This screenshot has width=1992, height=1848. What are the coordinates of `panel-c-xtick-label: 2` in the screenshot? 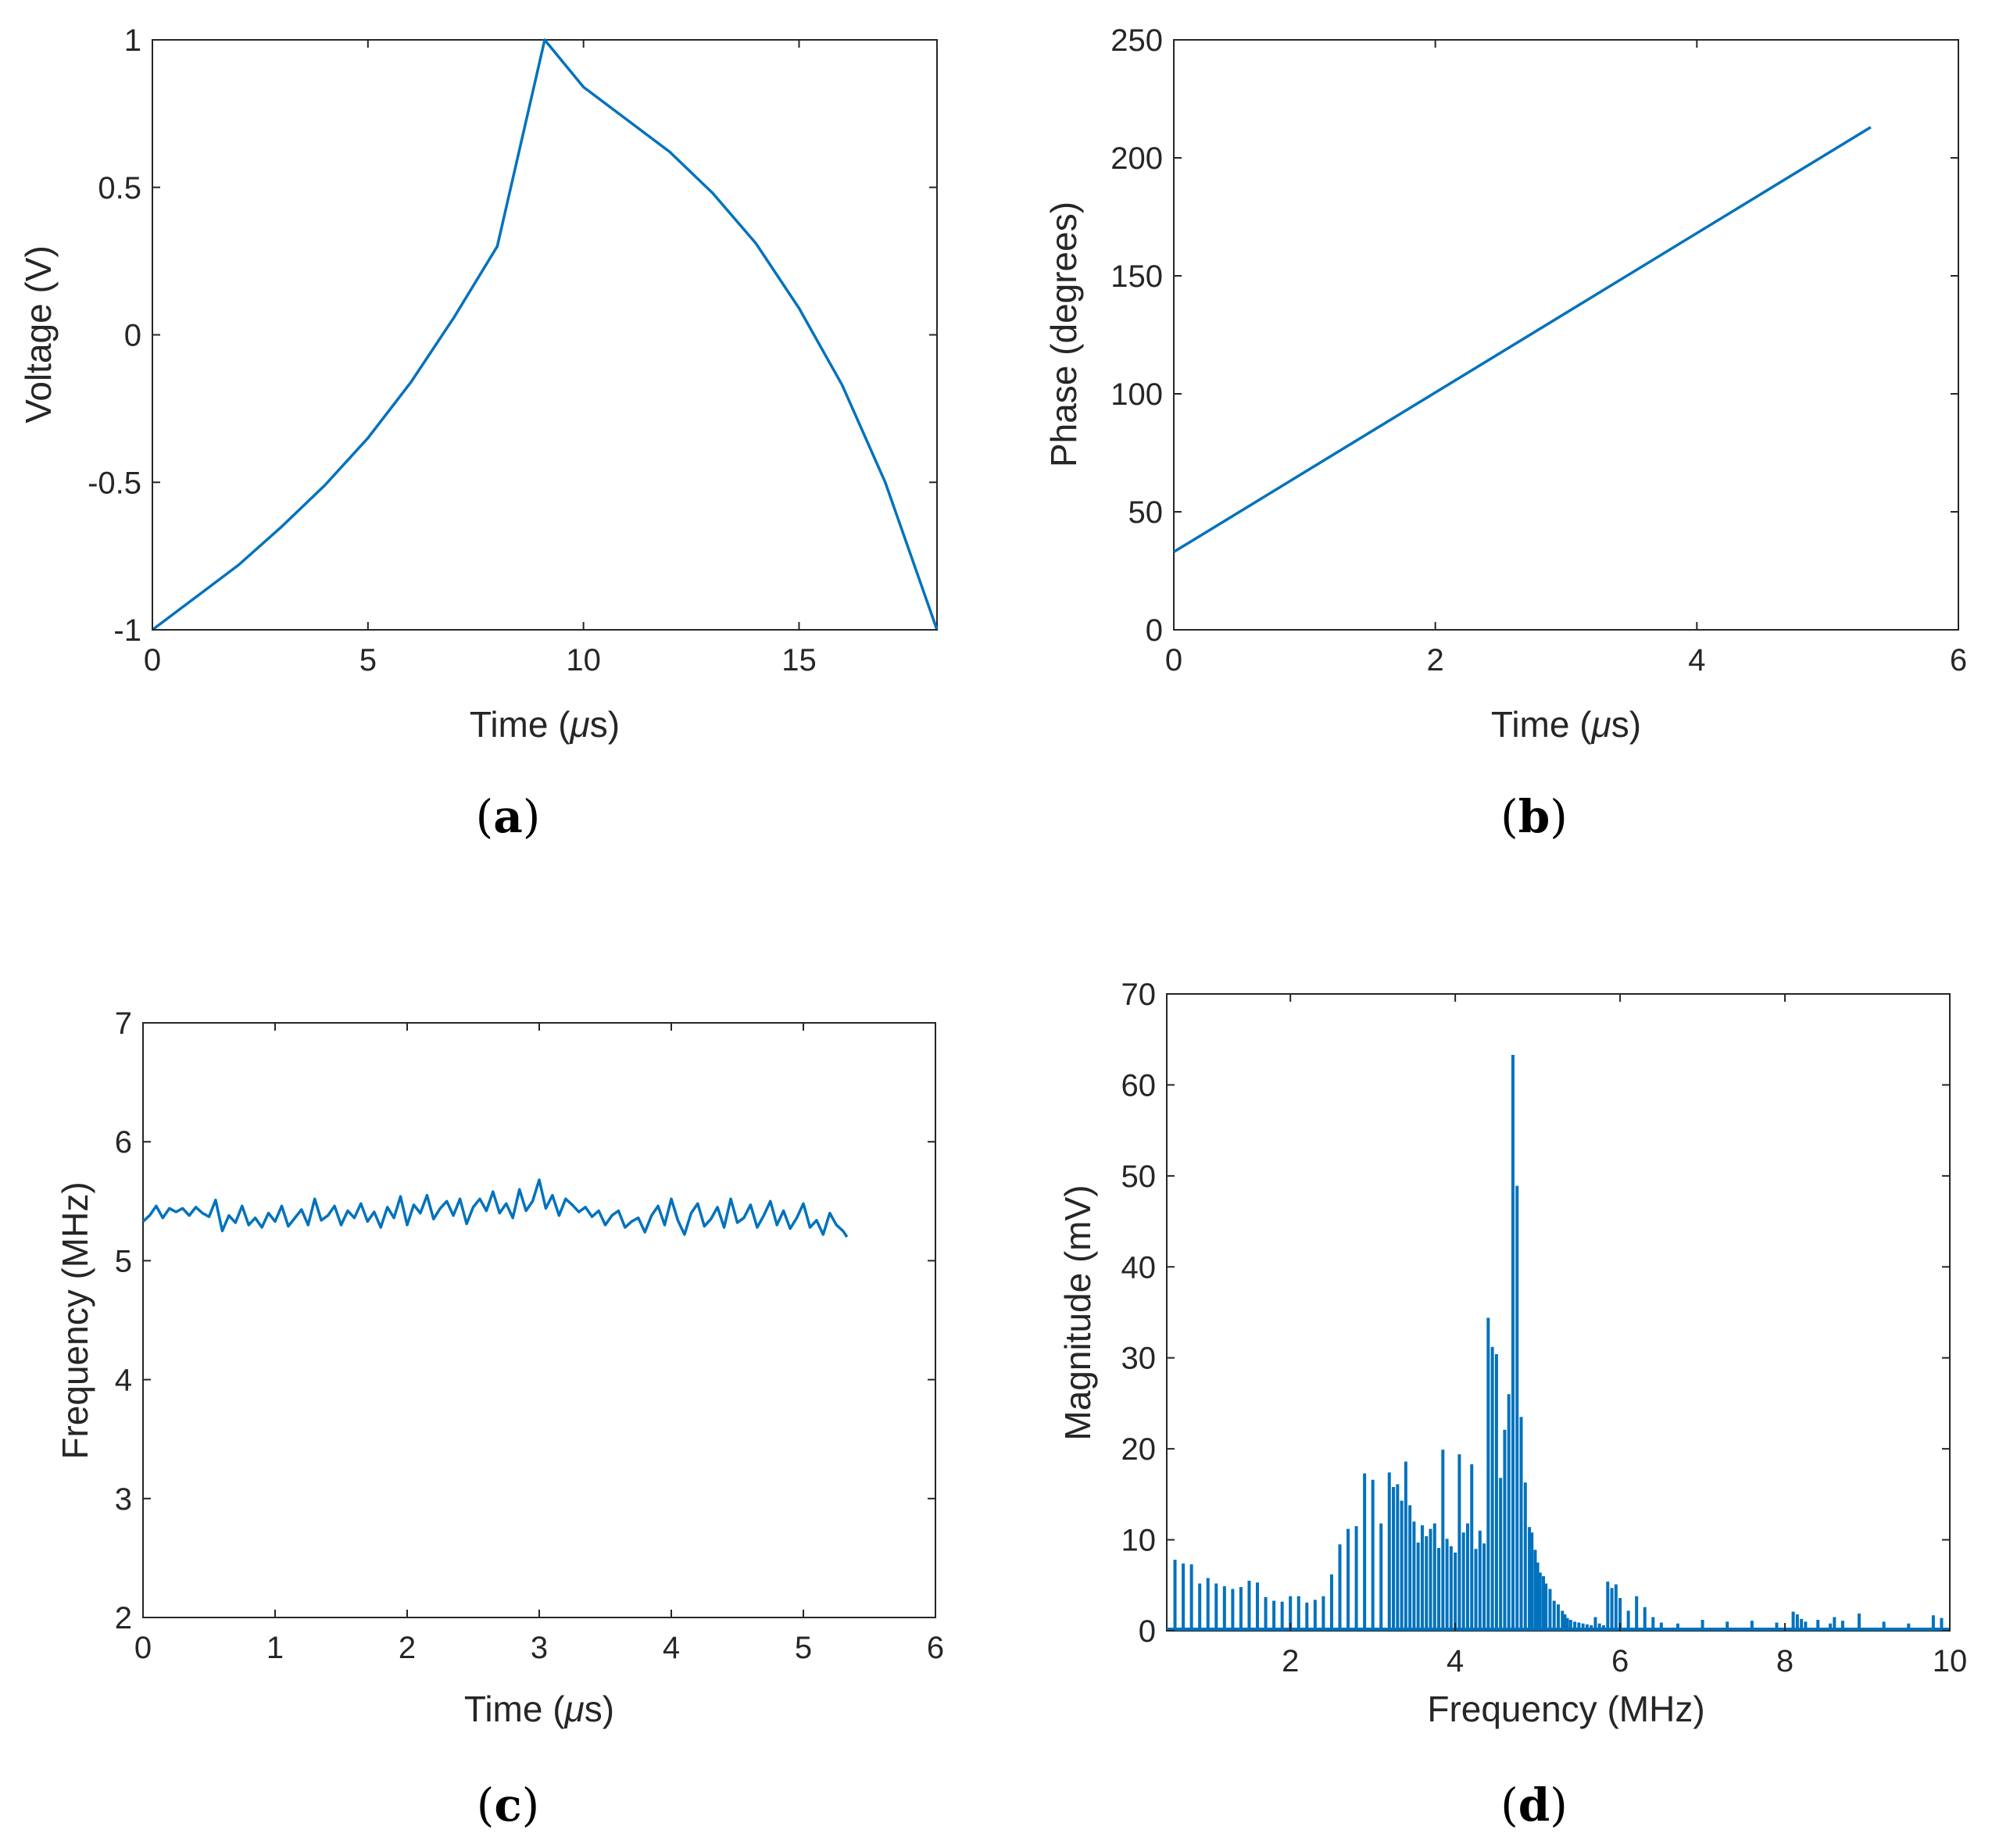 It's located at (407, 1648).